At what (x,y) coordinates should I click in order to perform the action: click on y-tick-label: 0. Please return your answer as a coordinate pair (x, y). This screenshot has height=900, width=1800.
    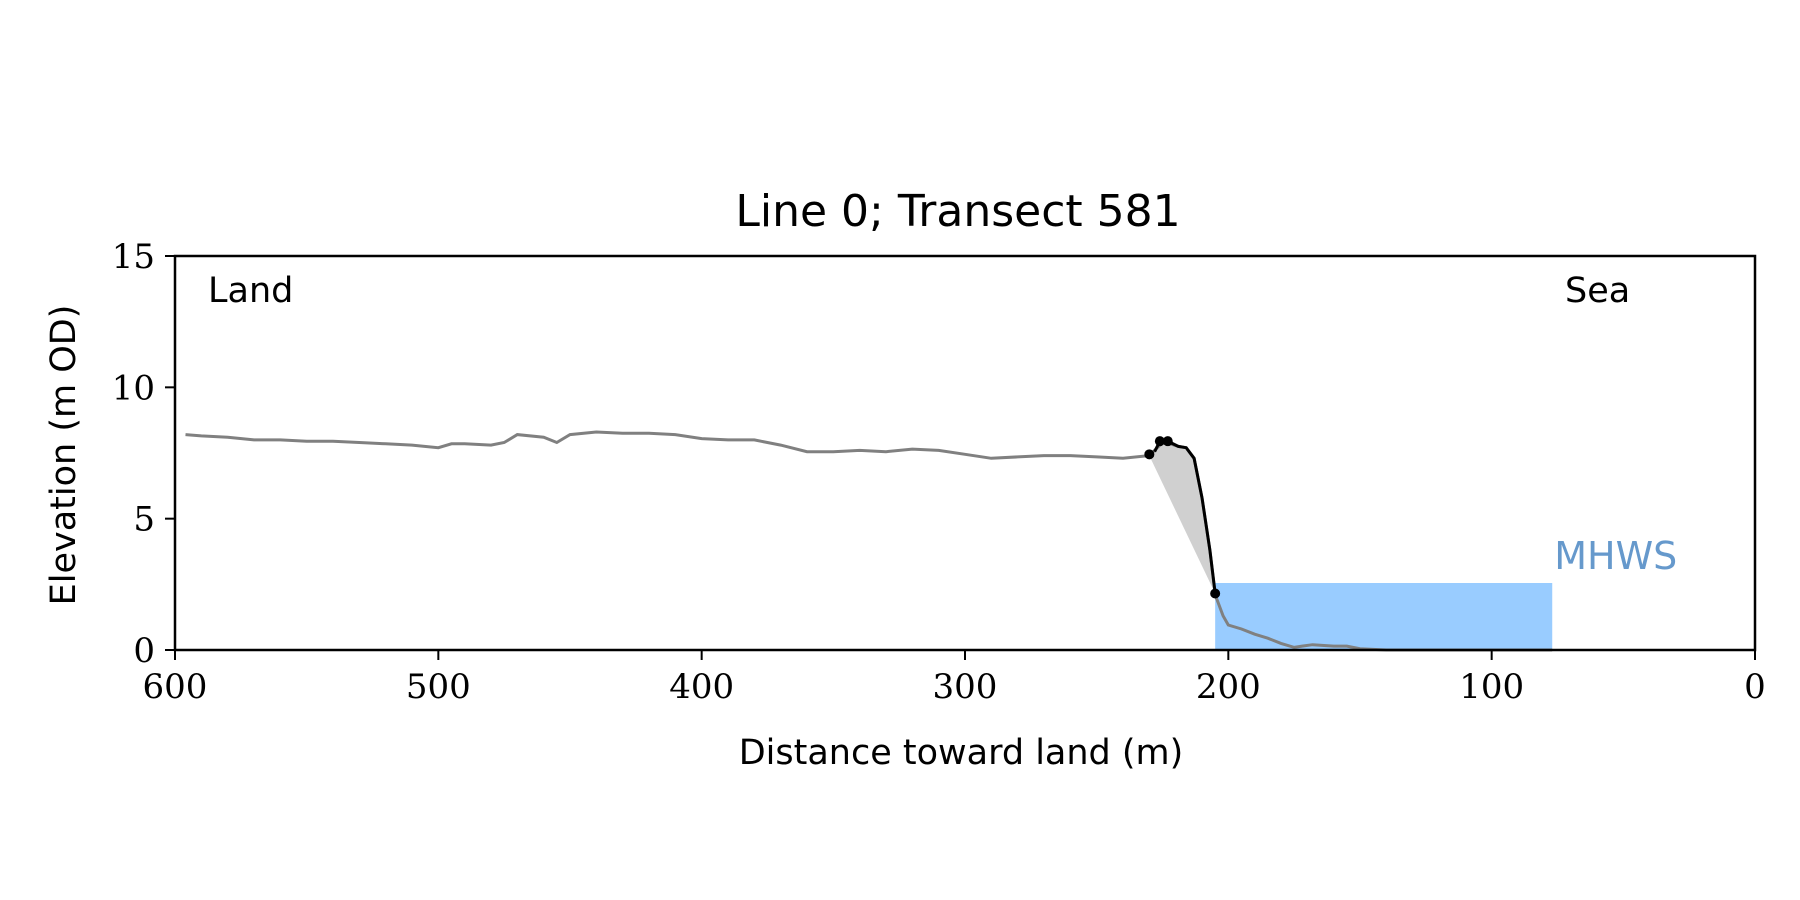
    Looking at the image, I should click on (144, 651).